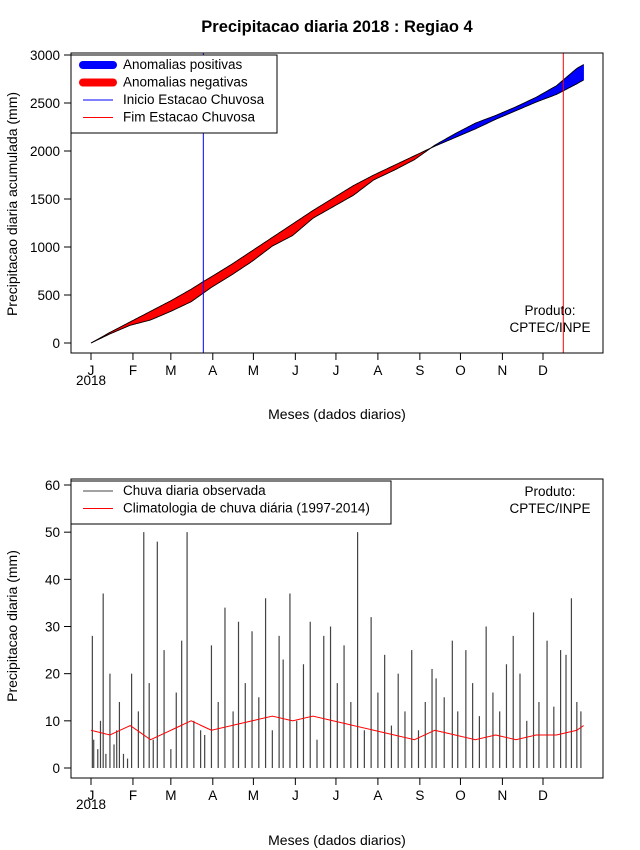 Image resolution: width=640 pixels, height=850 pixels. I want to click on daily-x-axis-label: Meses (dados diarios), so click(337, 840).